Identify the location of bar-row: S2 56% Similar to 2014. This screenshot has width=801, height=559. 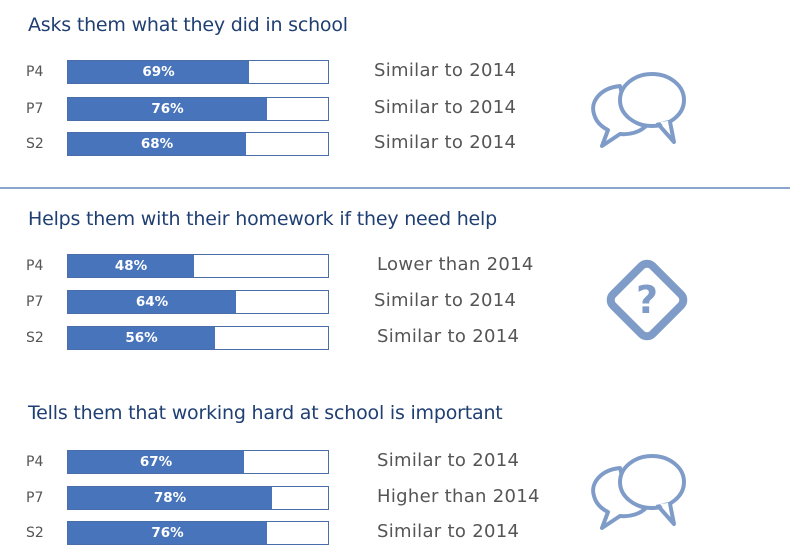
(400, 339).